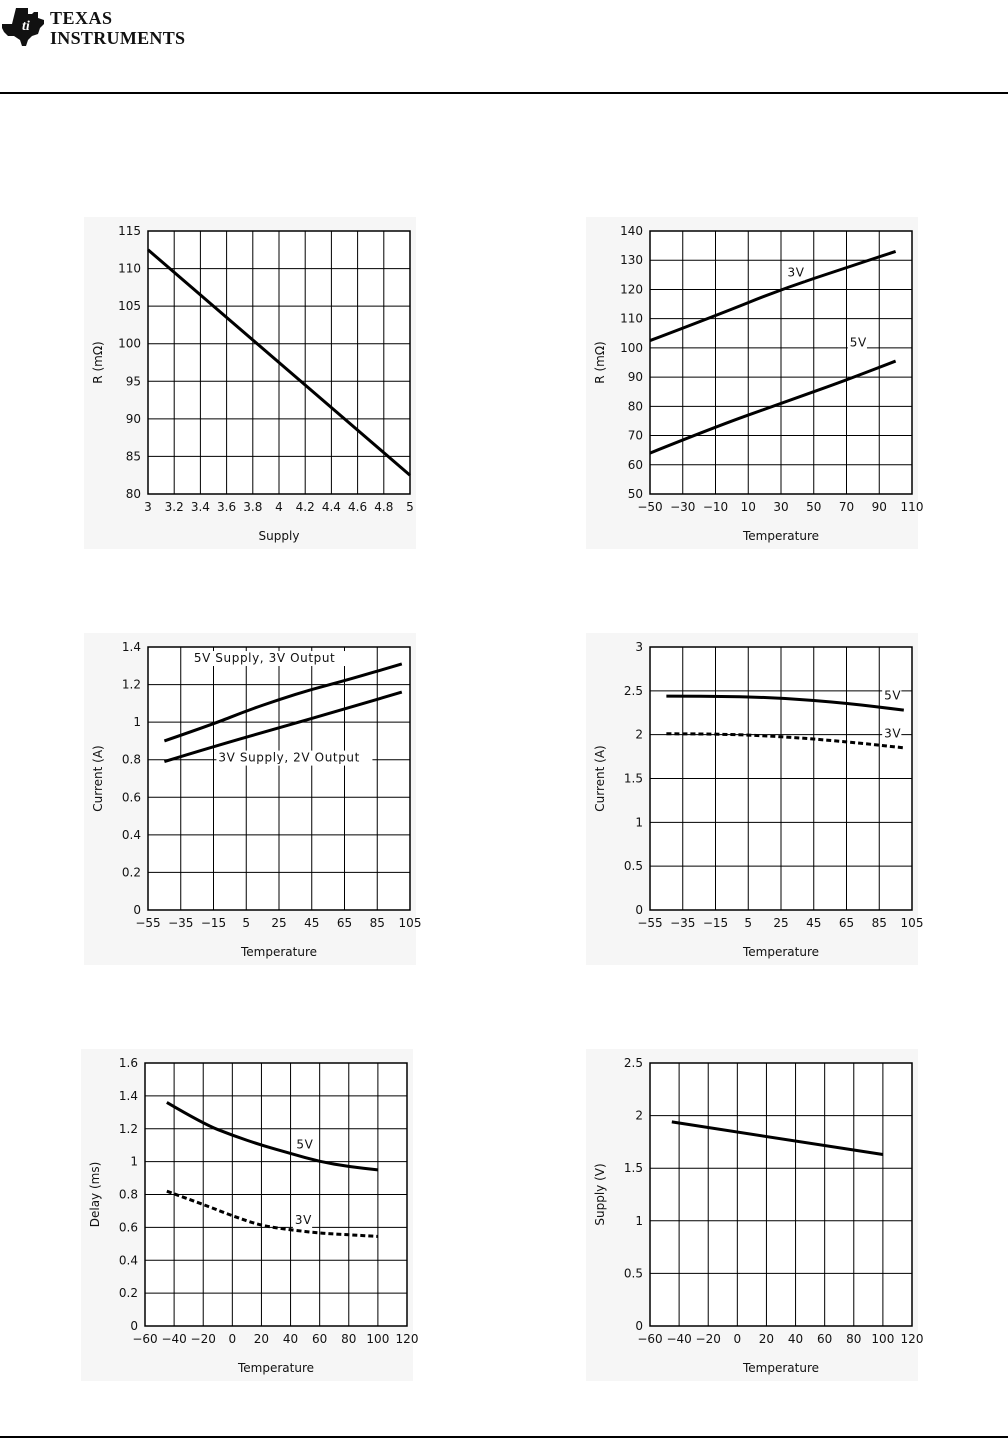 Image resolution: width=1008 pixels, height=1440 pixels. What do you see at coordinates (98, 362) in the screenshot?
I see `y-axis-label: R (mΩ)` at bounding box center [98, 362].